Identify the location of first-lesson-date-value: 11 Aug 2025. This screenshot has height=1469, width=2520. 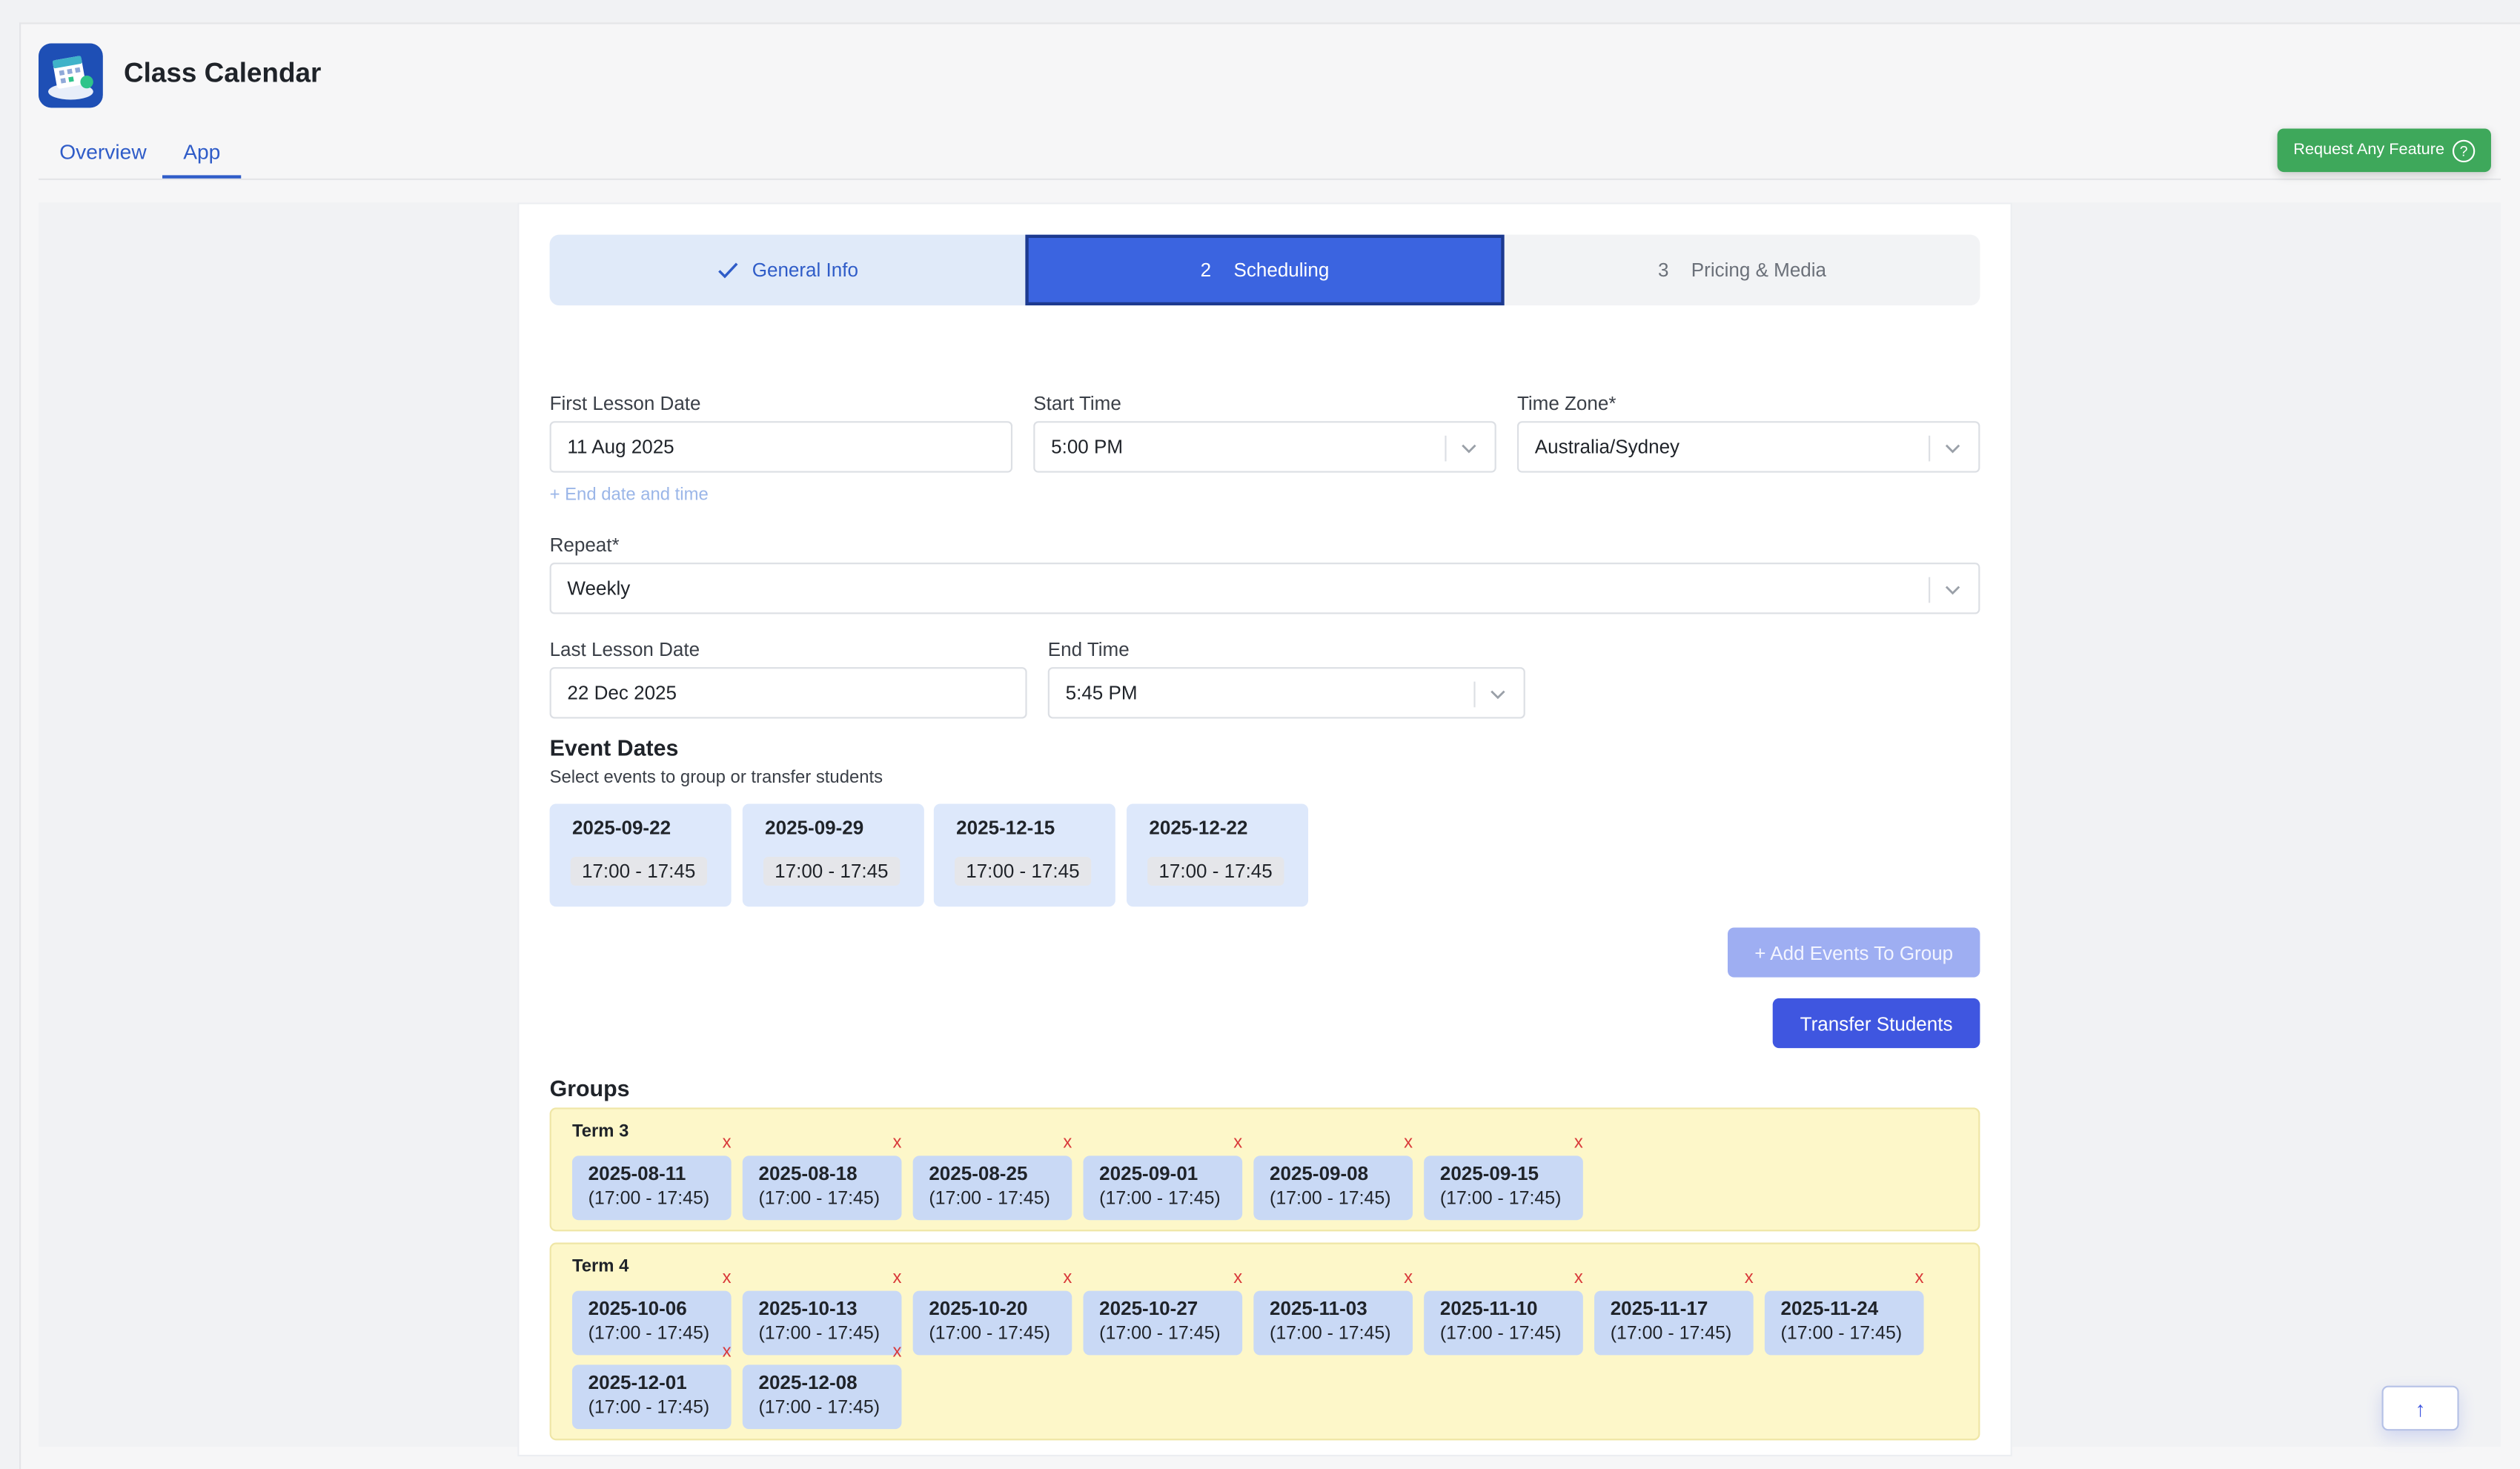
(621, 447).